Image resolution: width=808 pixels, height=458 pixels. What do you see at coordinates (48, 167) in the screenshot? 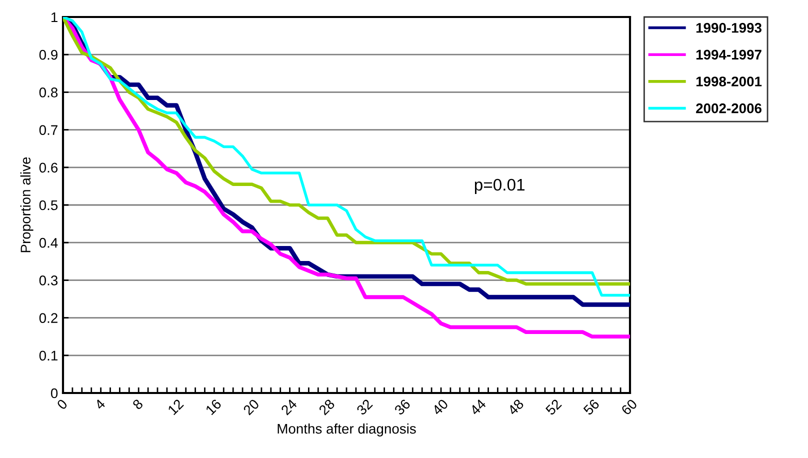
I see `y-tick-label: 0.6` at bounding box center [48, 167].